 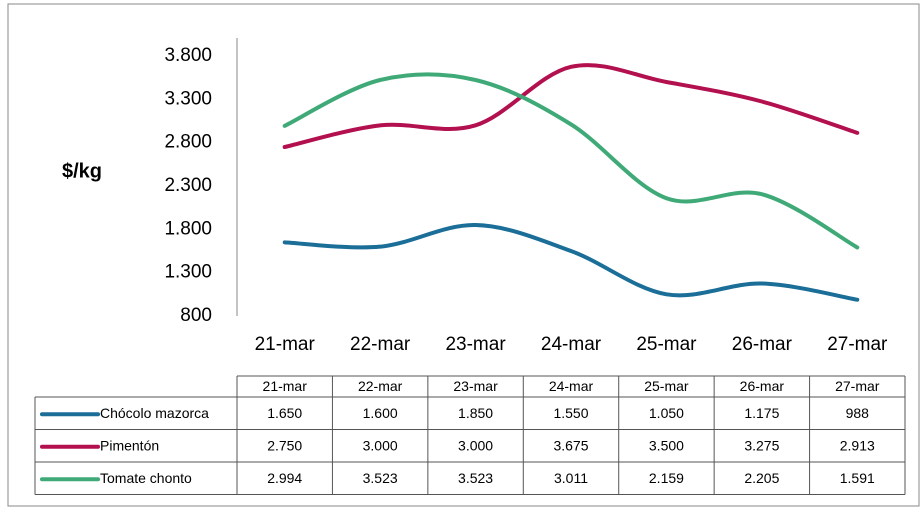 I want to click on table-header: 22-mar, so click(x=380, y=386).